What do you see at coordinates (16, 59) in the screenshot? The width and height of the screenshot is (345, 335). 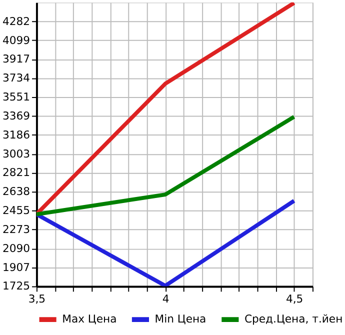 I see `y-tick-label: 3917` at bounding box center [16, 59].